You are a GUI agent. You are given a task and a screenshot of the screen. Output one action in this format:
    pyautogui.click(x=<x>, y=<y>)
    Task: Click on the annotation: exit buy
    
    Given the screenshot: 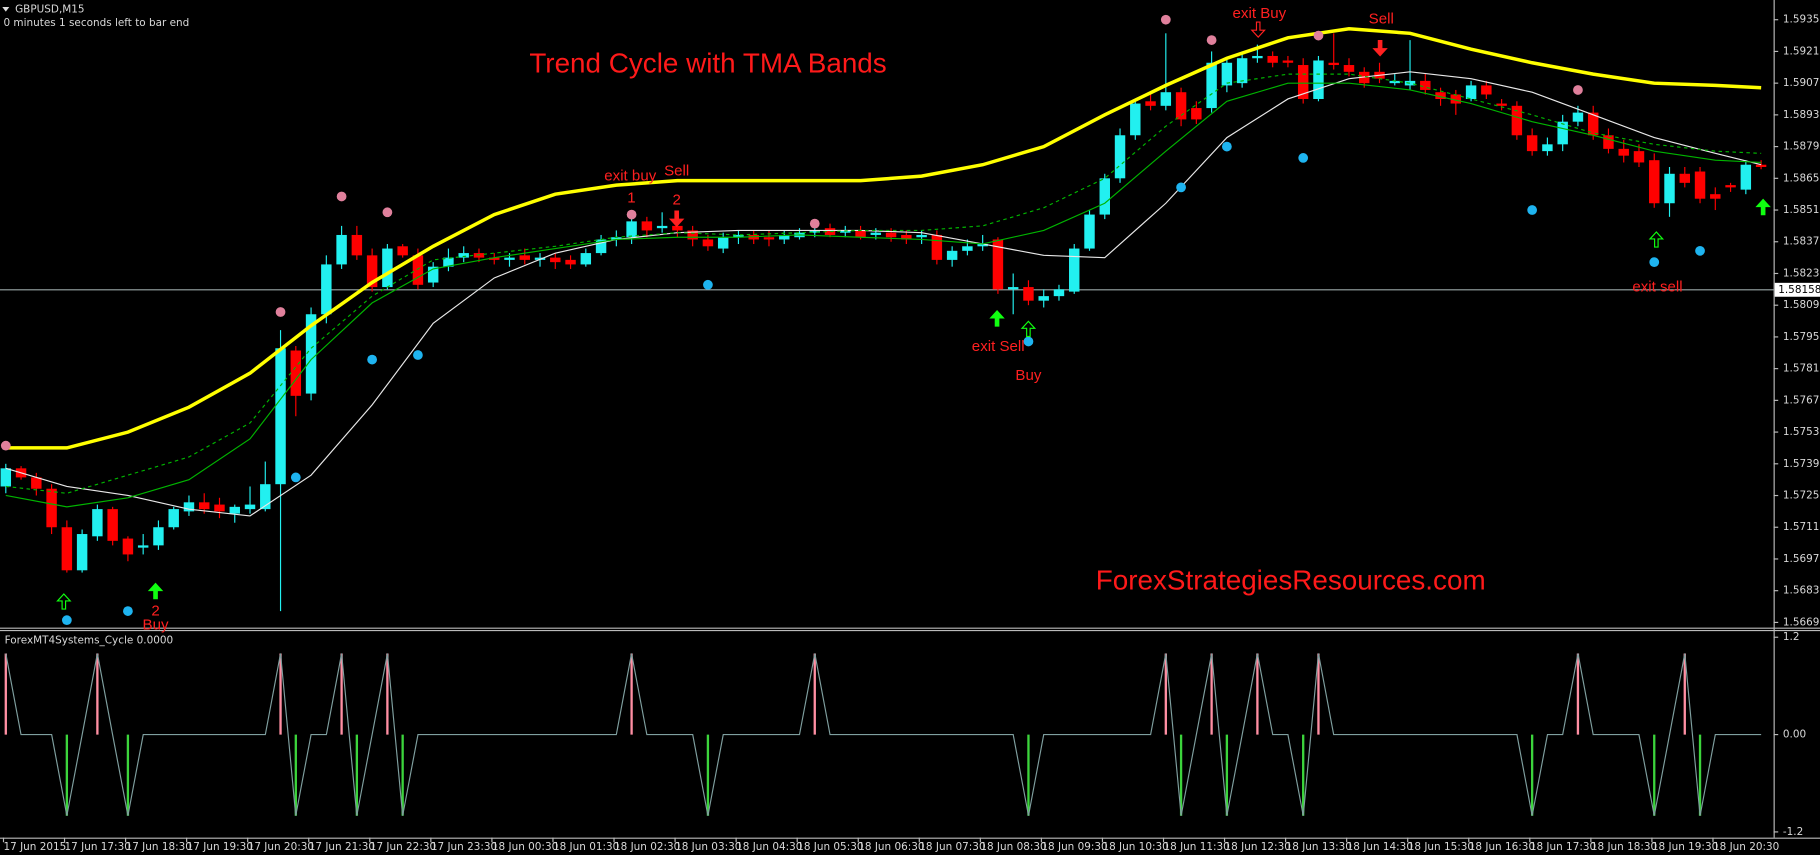 What is the action you would take?
    pyautogui.click(x=630, y=175)
    